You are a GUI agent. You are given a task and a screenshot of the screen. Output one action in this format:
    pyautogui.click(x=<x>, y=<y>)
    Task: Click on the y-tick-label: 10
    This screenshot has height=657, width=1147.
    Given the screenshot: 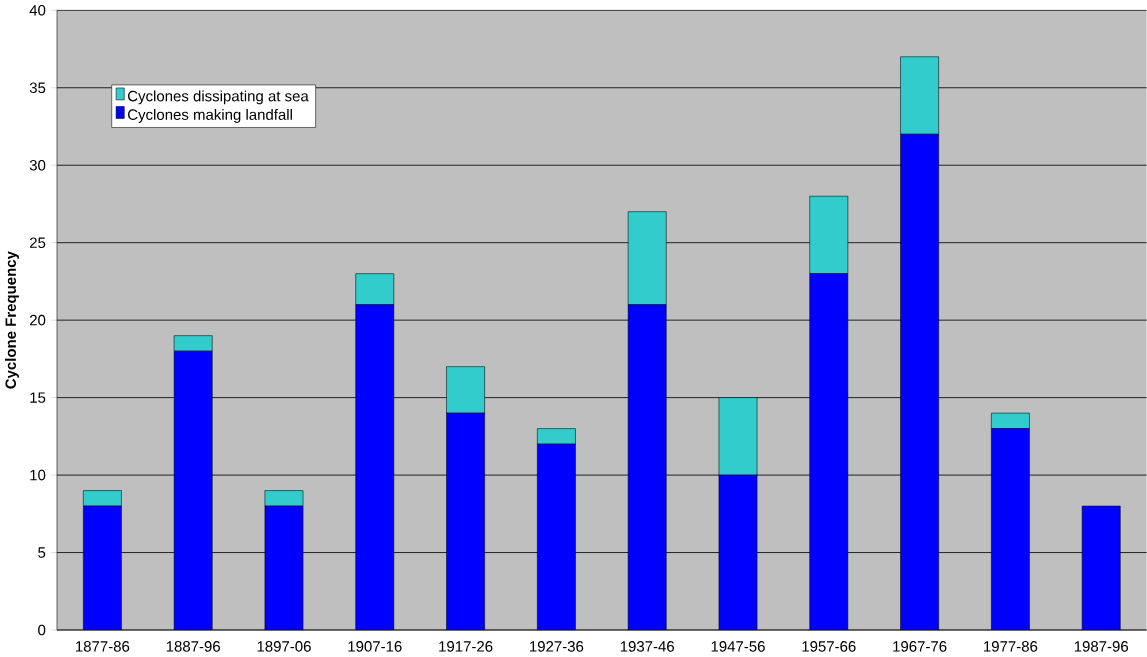 What is the action you would take?
    pyautogui.click(x=38, y=475)
    